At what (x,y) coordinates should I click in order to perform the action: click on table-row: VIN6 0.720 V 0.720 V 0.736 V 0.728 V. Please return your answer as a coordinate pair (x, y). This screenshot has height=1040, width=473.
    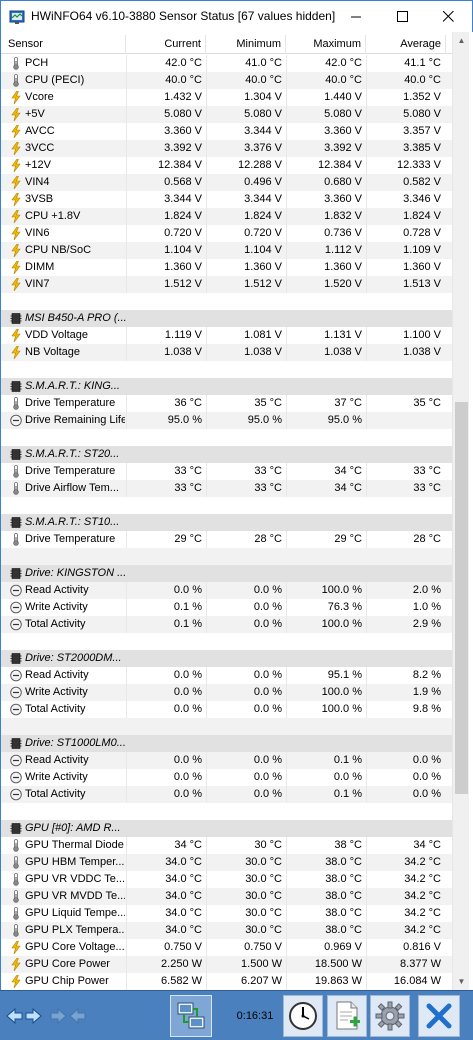
    Looking at the image, I should click on (226, 233).